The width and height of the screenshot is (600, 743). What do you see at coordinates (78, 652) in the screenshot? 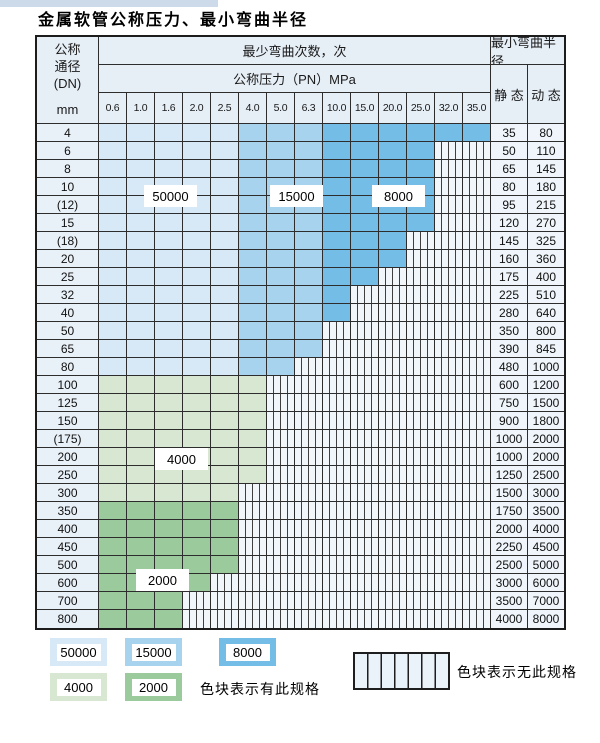
I see `legend-swatch-50000: 50000` at bounding box center [78, 652].